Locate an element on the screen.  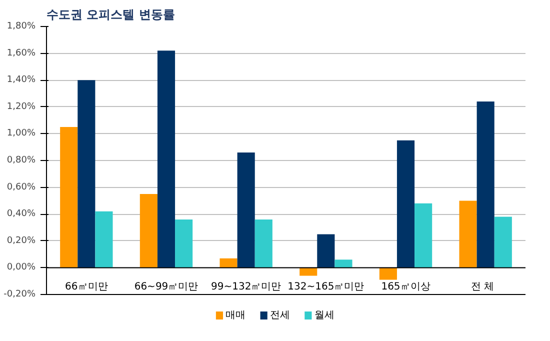
x-tick-label: 66~99㎡미만 is located at coordinates (166, 286).